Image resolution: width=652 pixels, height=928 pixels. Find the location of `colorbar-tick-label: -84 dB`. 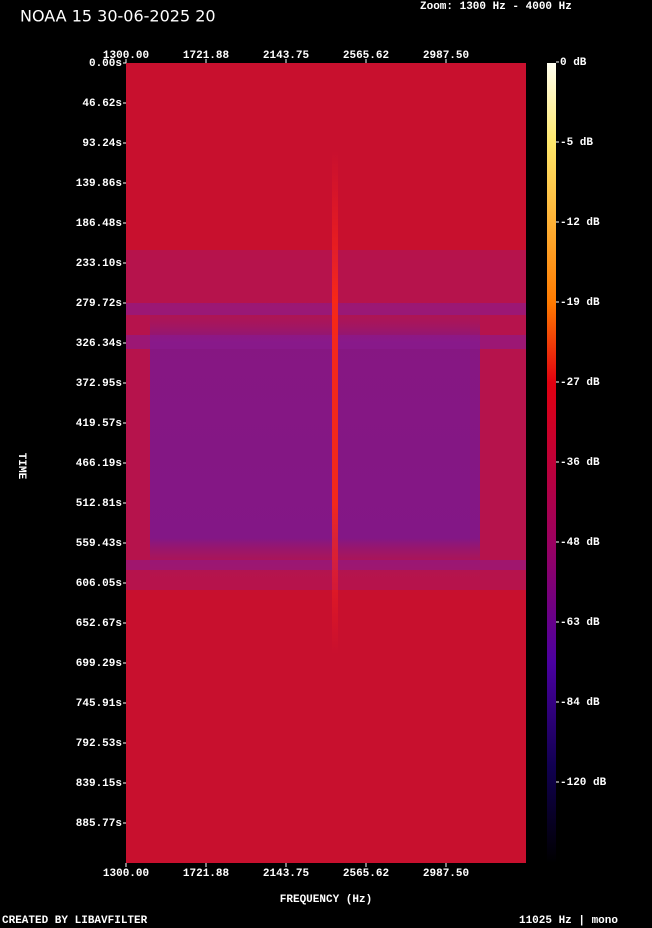

colorbar-tick-label: -84 dB is located at coordinates (580, 703).